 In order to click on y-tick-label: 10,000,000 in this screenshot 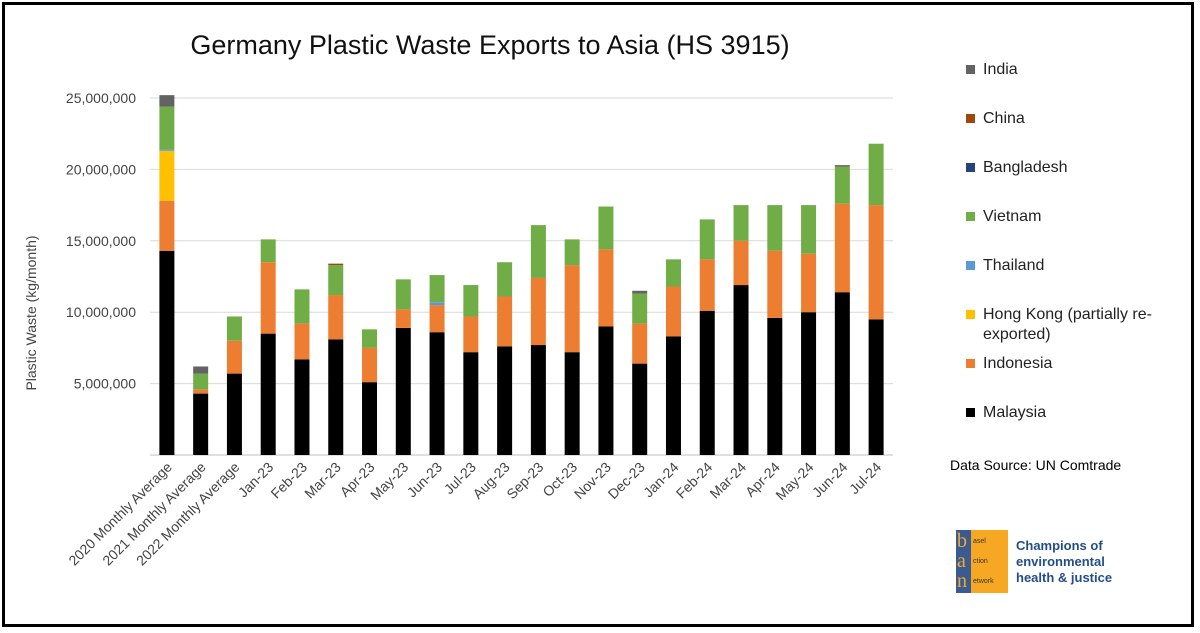, I will do `click(101, 312)`.